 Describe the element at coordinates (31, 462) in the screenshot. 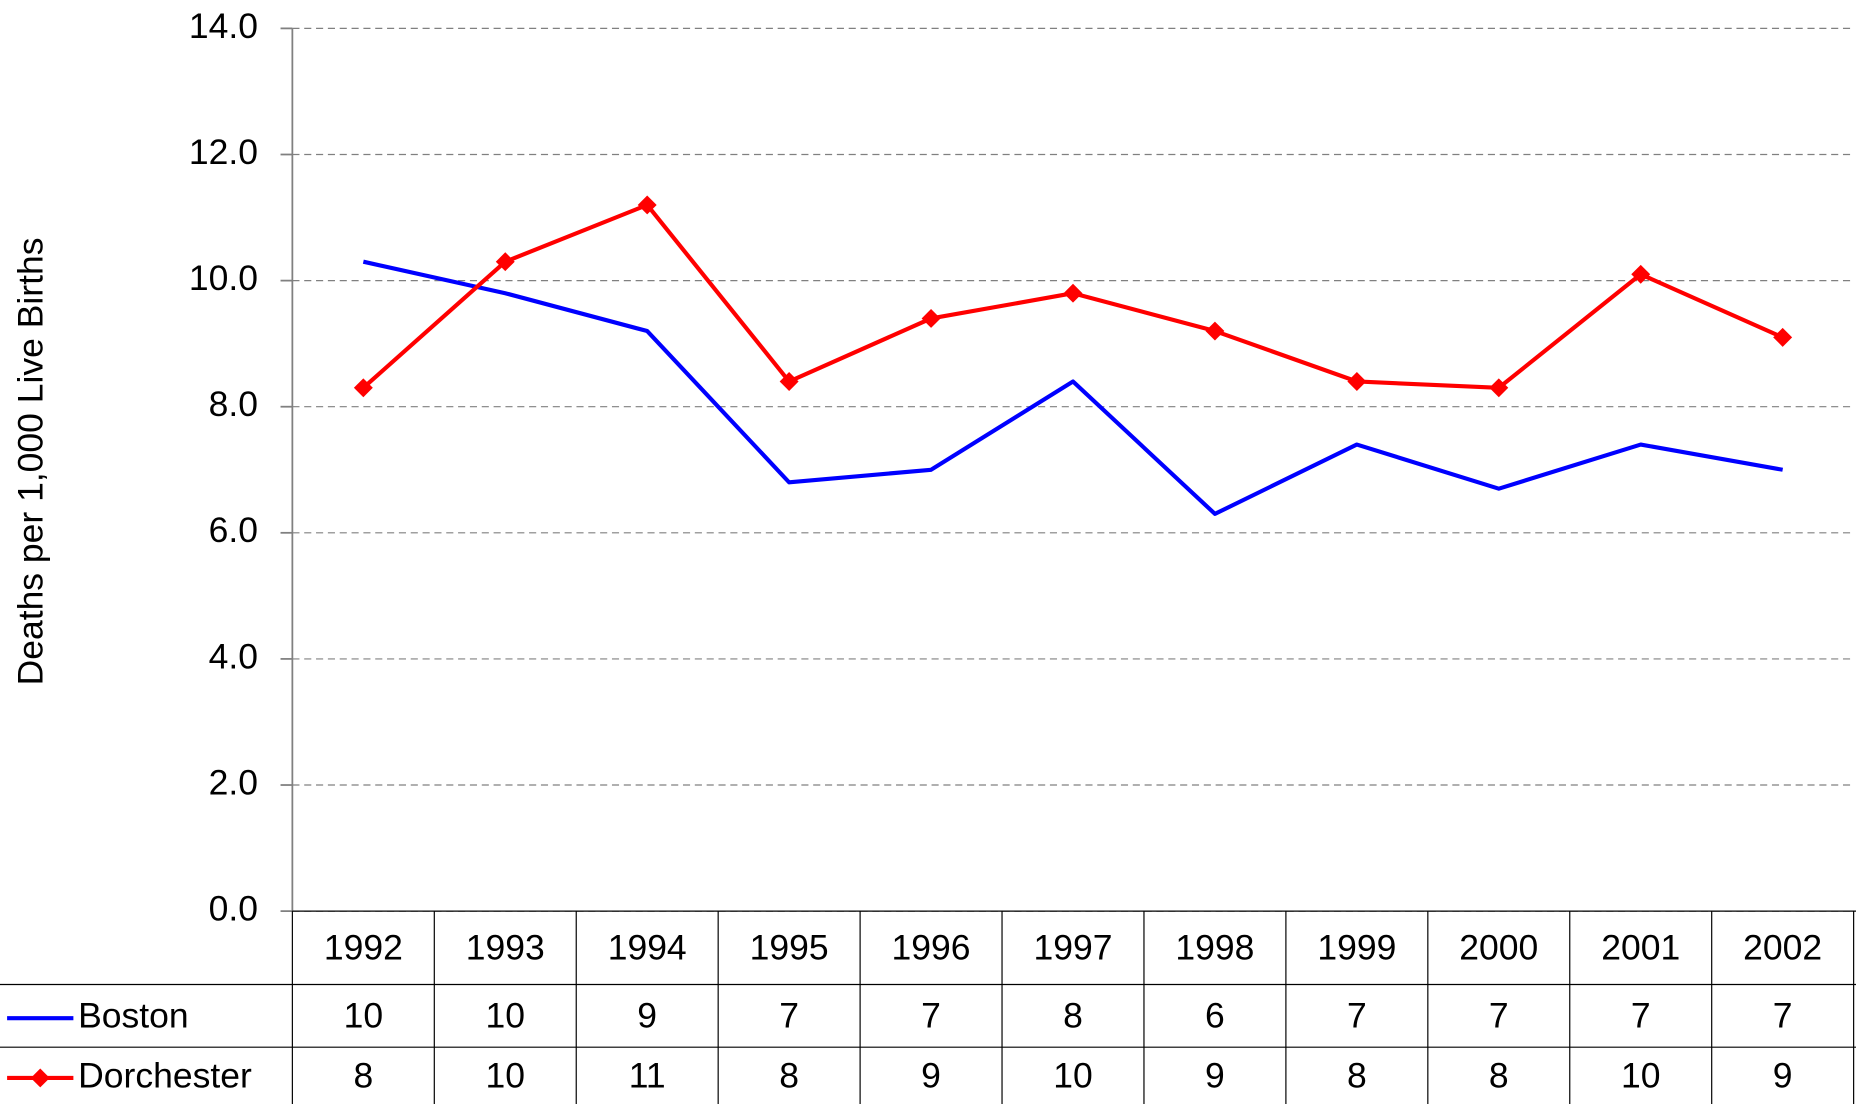

I see `y-axis-label: Deaths per 1,000 Live Births` at that location.